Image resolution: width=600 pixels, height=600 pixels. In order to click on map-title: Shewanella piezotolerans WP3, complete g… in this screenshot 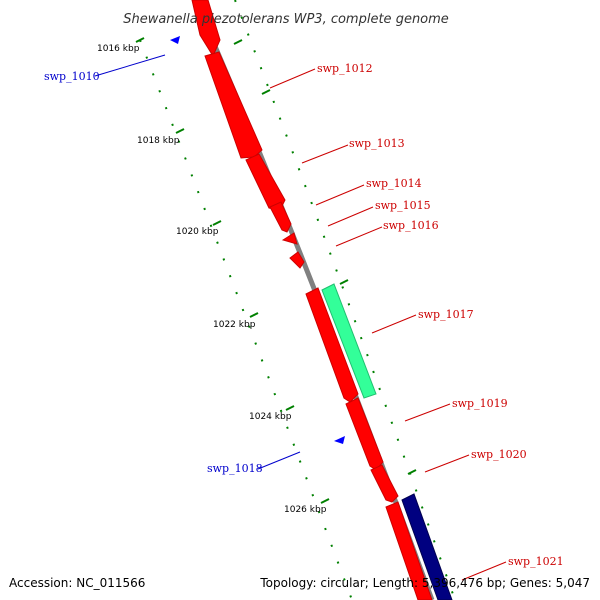, I will do `click(286, 19)`.